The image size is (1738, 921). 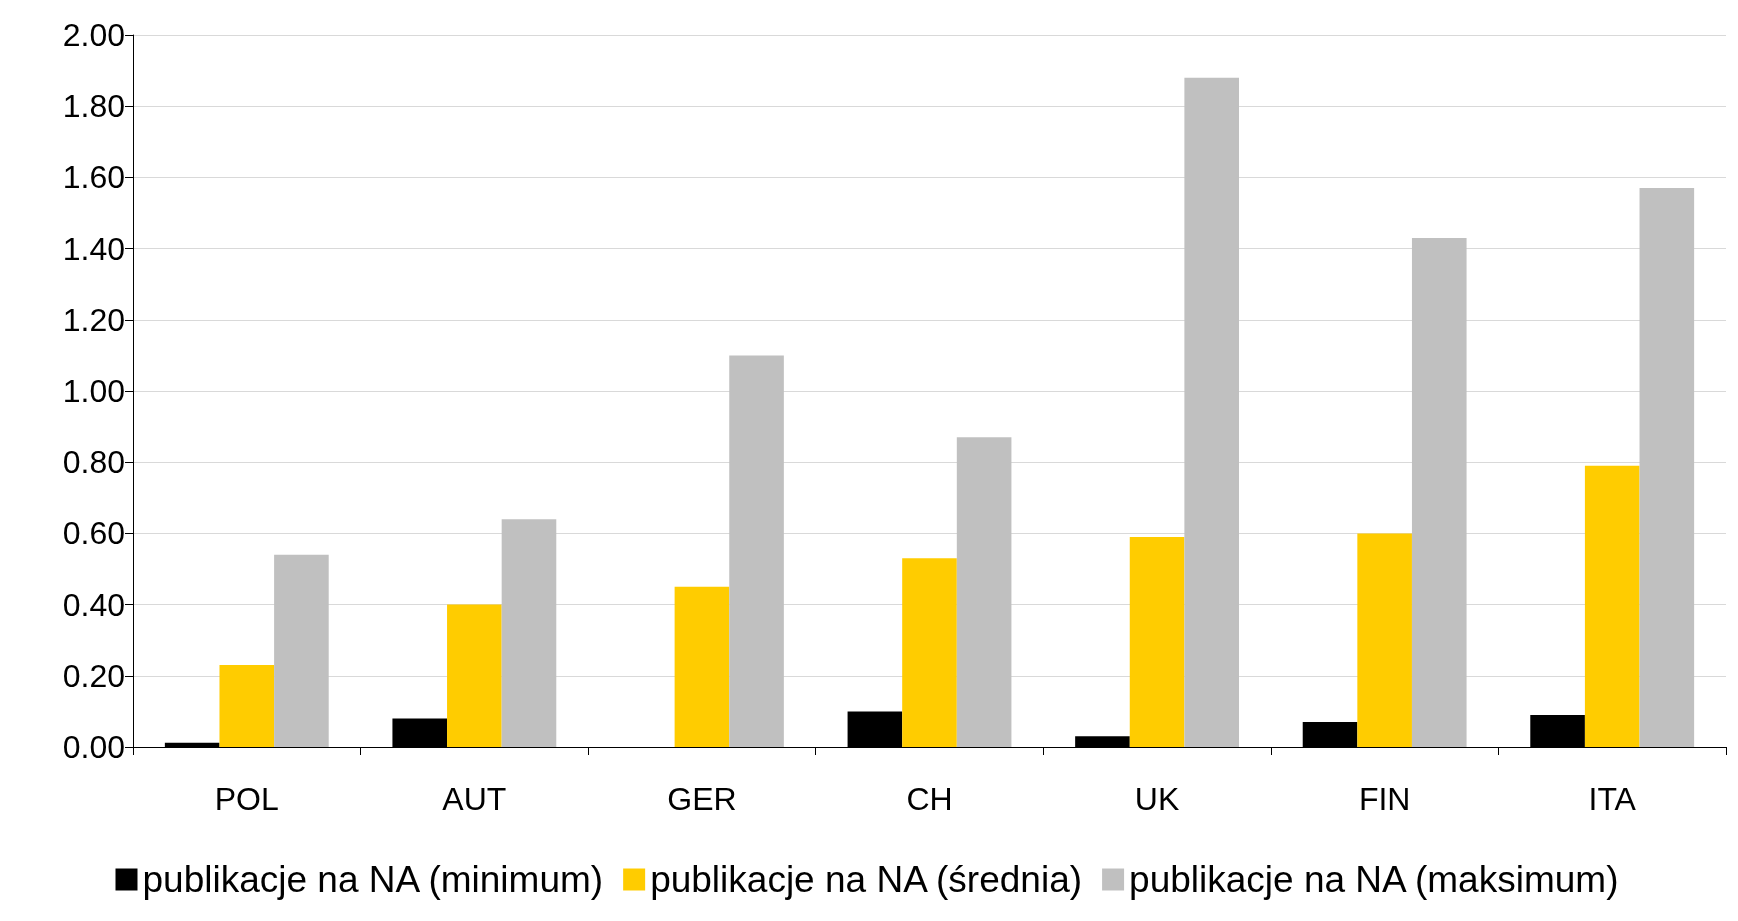 What do you see at coordinates (93, 675) in the screenshot?
I see `y-tick-label: 0.20` at bounding box center [93, 675].